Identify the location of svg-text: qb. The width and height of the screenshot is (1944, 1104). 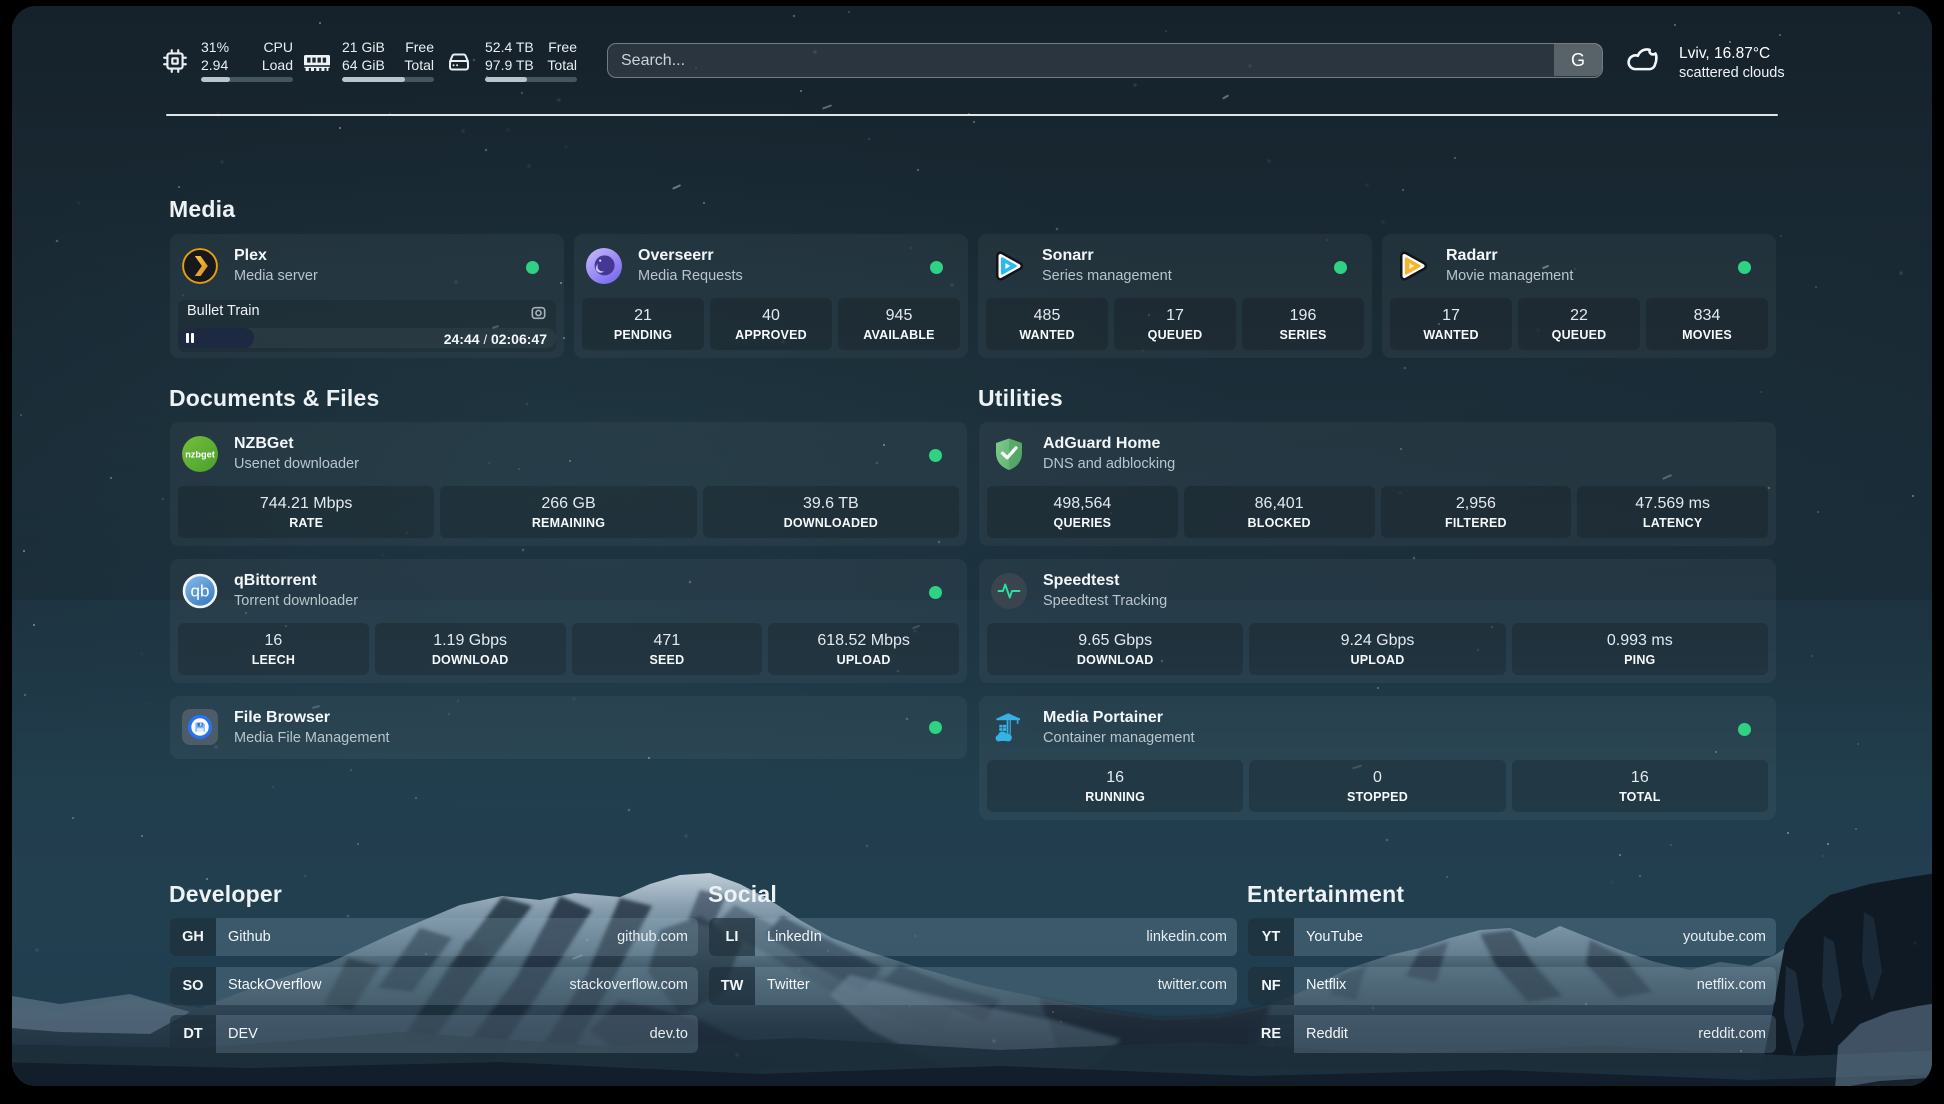
(200, 591).